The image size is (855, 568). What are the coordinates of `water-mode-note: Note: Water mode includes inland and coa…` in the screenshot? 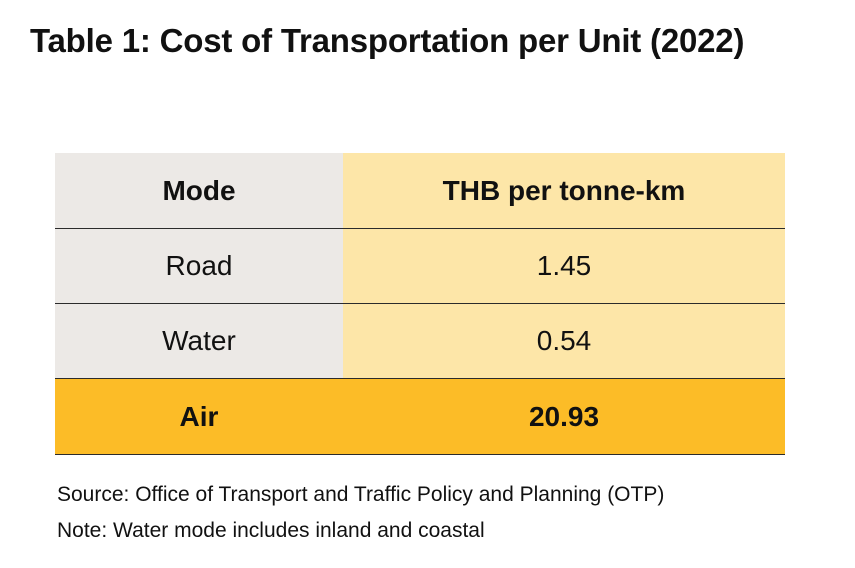 It's located at (271, 530).